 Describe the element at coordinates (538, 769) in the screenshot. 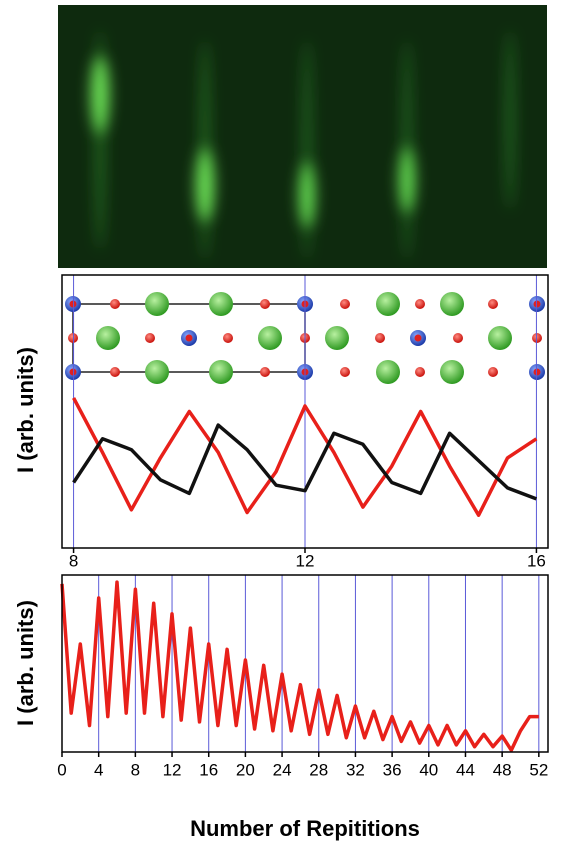

I see `x-tick-label: 52` at that location.